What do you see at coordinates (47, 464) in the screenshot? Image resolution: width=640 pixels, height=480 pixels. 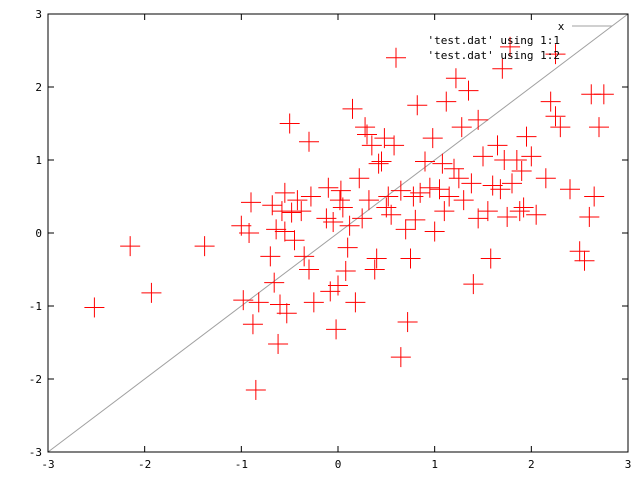 I see `x-tick-label: -3` at bounding box center [47, 464].